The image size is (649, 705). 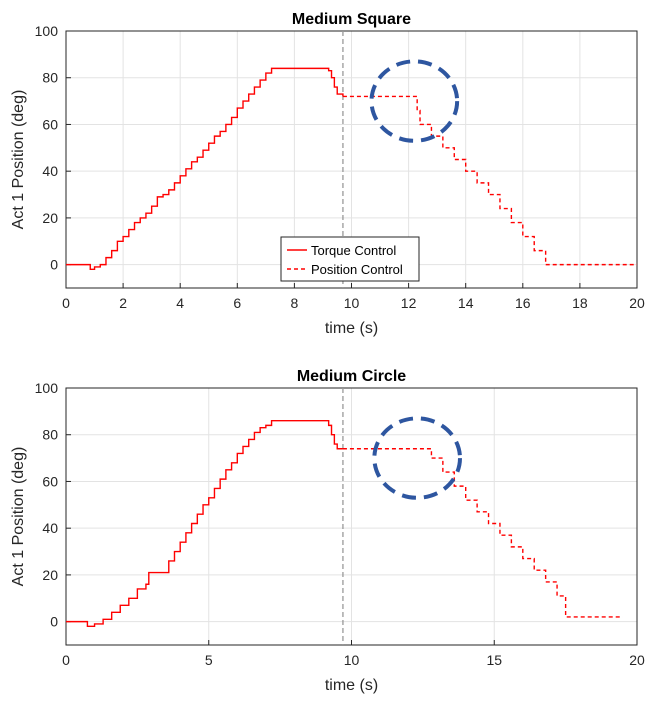 What do you see at coordinates (523, 303) in the screenshot?
I see `x-tick-label: 16` at bounding box center [523, 303].